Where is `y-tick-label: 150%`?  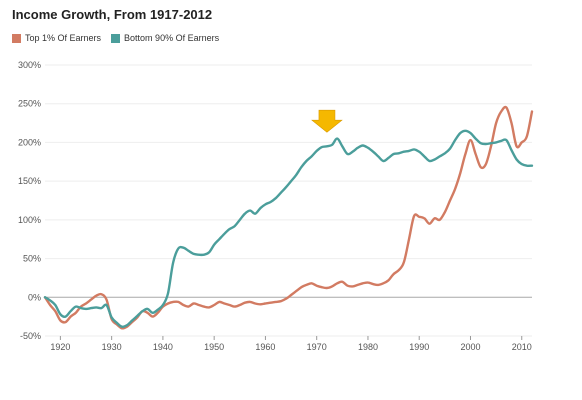 y-tick-label: 150% is located at coordinates (29, 181).